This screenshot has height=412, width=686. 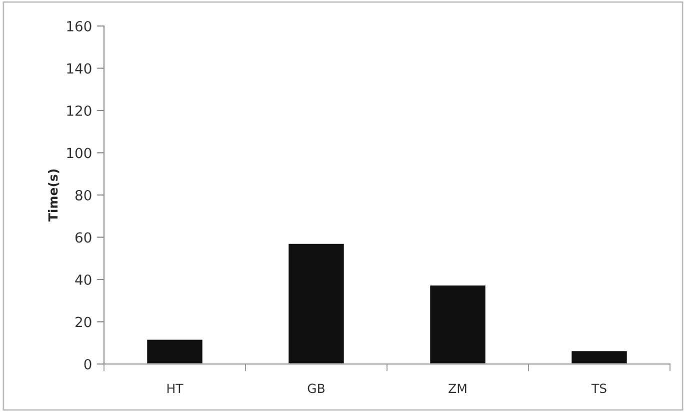 What do you see at coordinates (175, 388) in the screenshot?
I see `x-tick-label: HT` at bounding box center [175, 388].